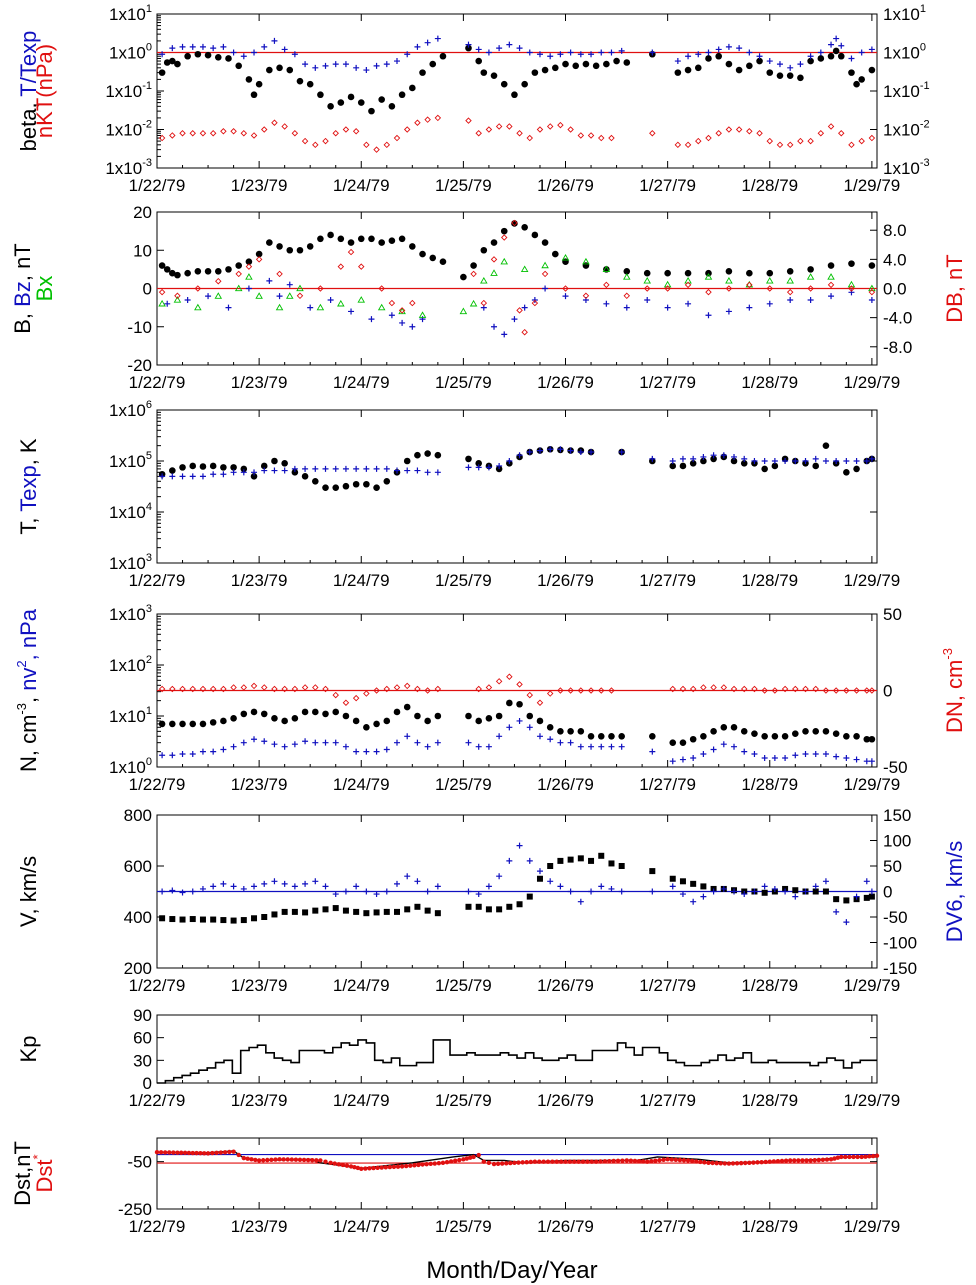 This screenshot has height=1285, width=976. I want to click on y-tick-label: 0, so click(147, 289).